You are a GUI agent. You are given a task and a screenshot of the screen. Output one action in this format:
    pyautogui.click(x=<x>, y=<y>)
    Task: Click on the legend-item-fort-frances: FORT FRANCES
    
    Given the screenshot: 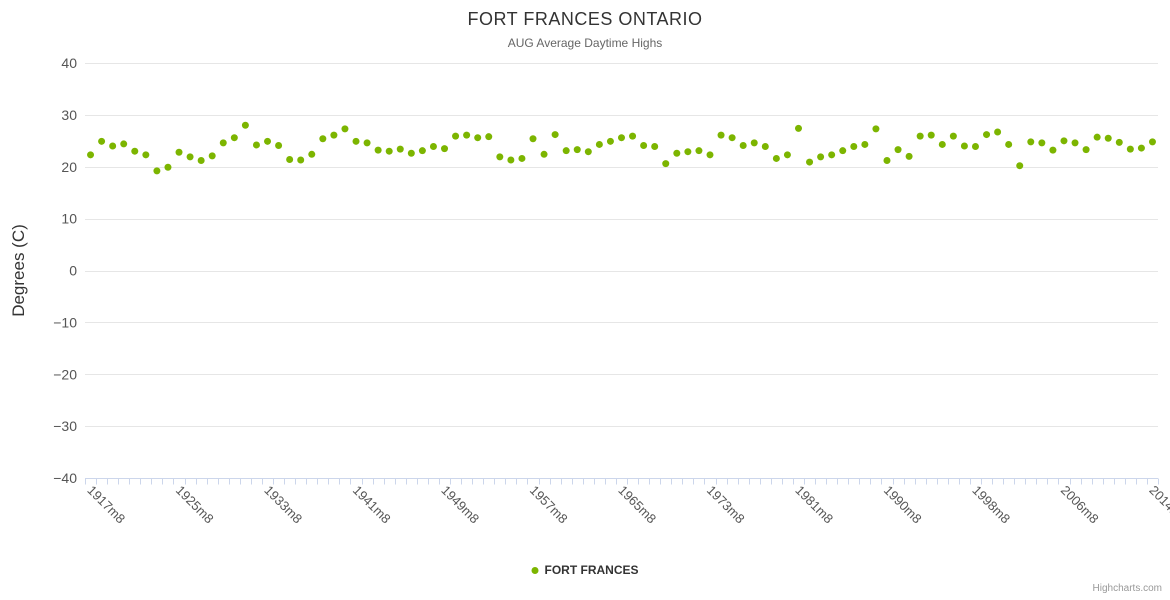 What is the action you would take?
    pyautogui.click(x=585, y=570)
    